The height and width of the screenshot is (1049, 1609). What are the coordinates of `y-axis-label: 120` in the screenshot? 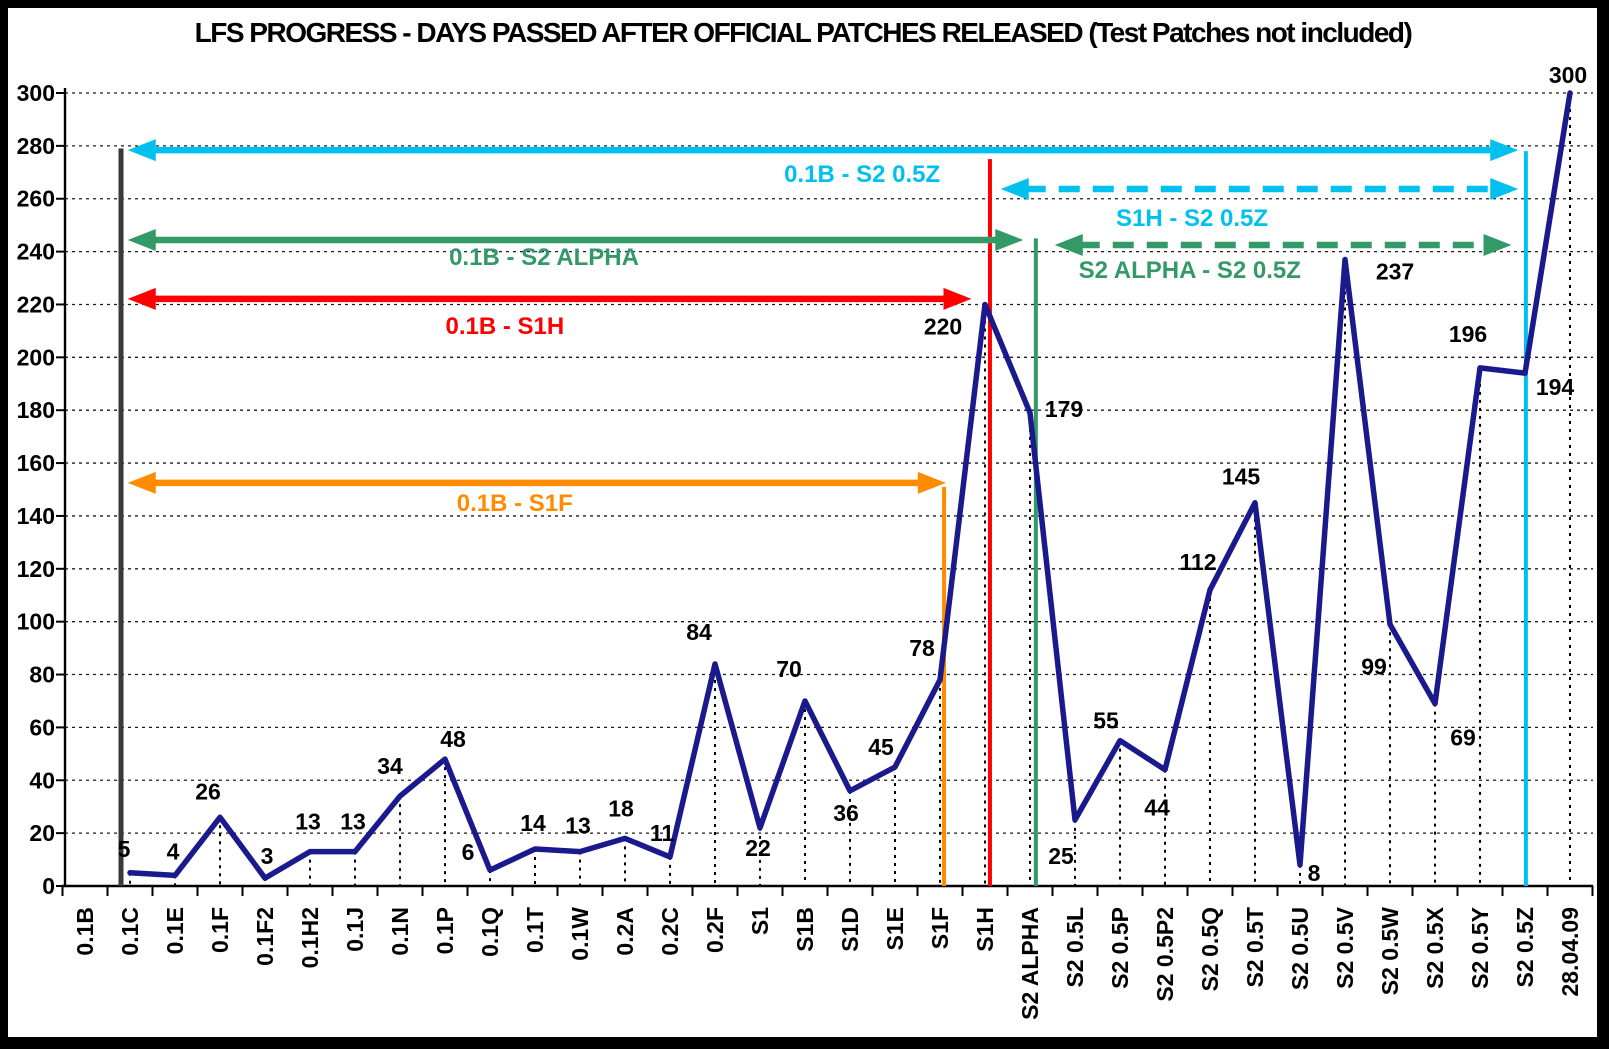 It's located at (36, 569).